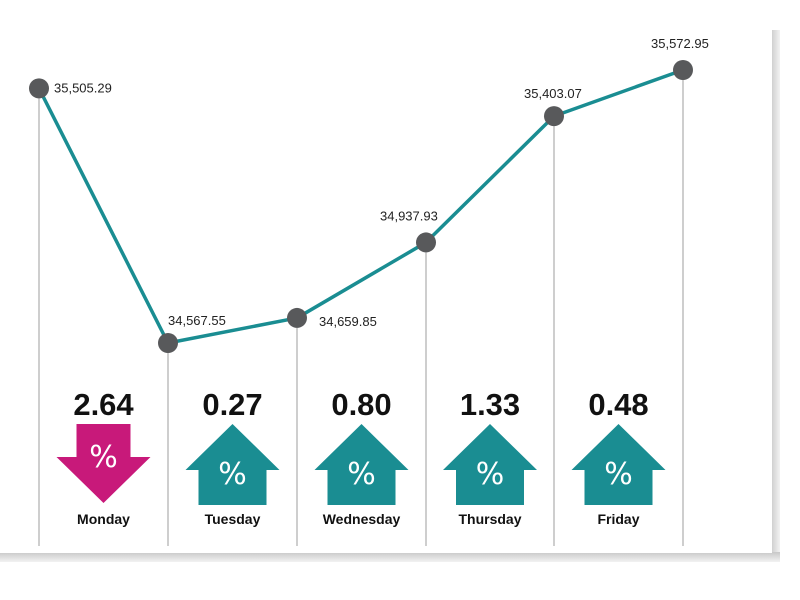 Image resolution: width=800 pixels, height=600 pixels. I want to click on change-block-monday: 2.64% Monday, so click(103, 457).